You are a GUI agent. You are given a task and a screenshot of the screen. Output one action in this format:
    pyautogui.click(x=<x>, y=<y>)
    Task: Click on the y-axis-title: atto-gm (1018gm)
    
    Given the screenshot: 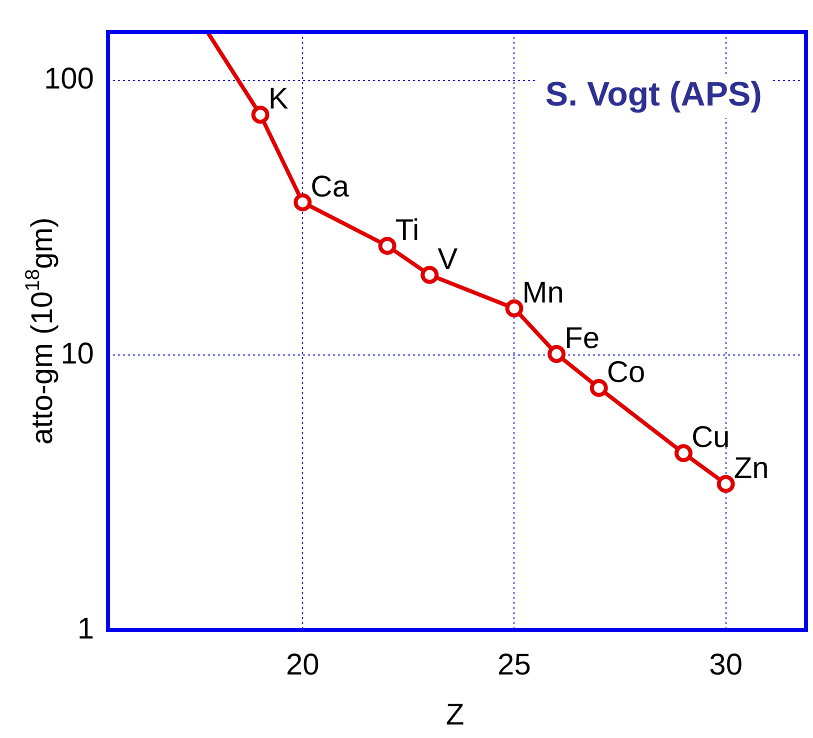 What is the action you would take?
    pyautogui.click(x=40, y=331)
    